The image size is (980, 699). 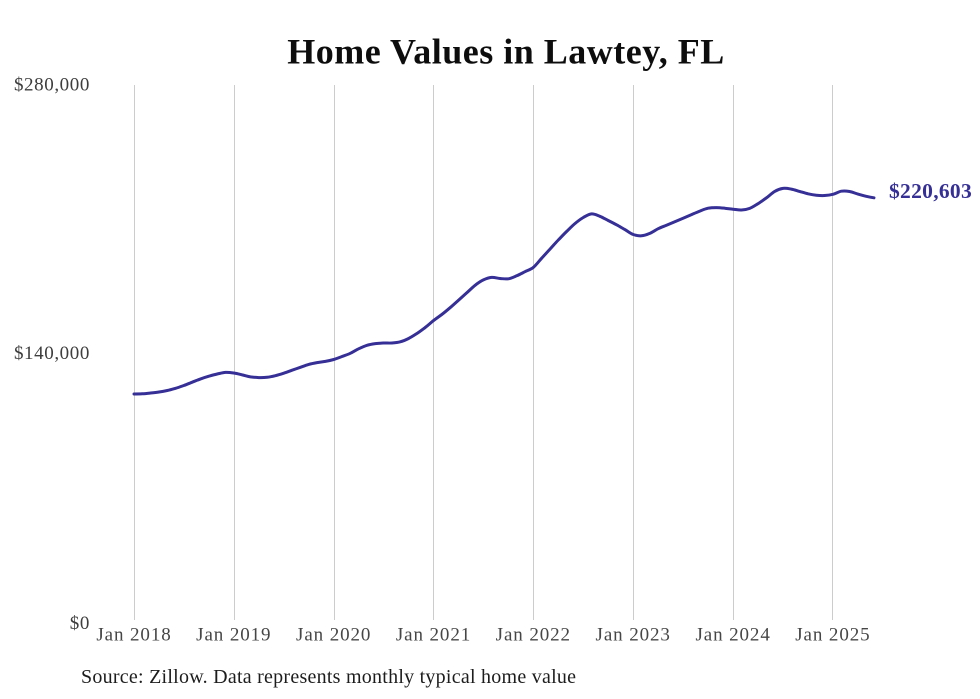 I want to click on svg-text: $140,000, so click(x=52, y=353).